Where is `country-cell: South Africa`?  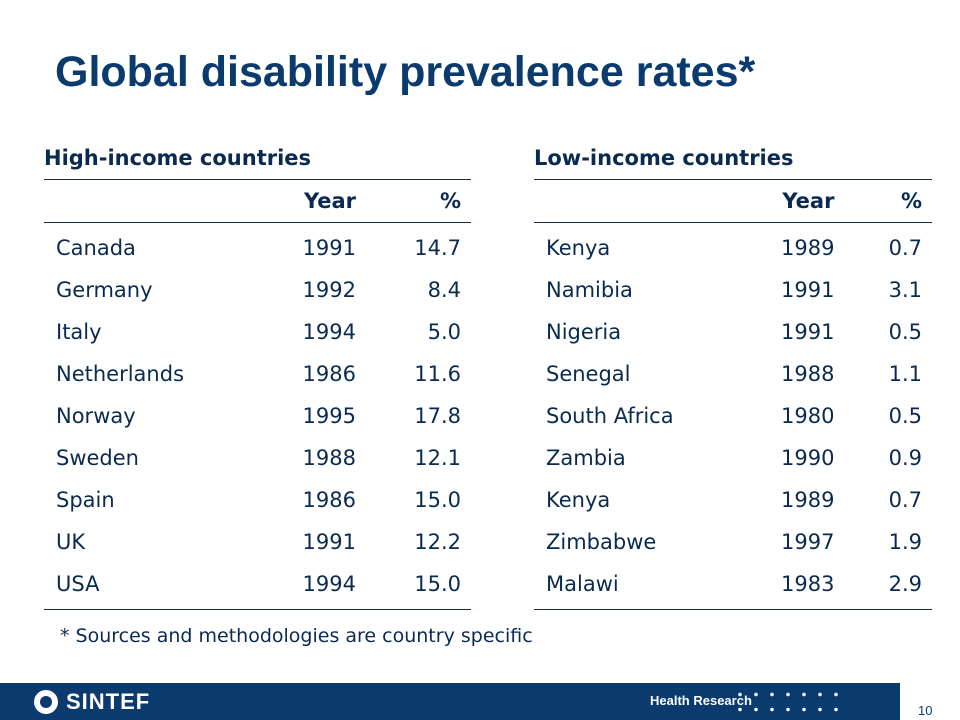
country-cell: South Africa is located at coordinates (610, 416).